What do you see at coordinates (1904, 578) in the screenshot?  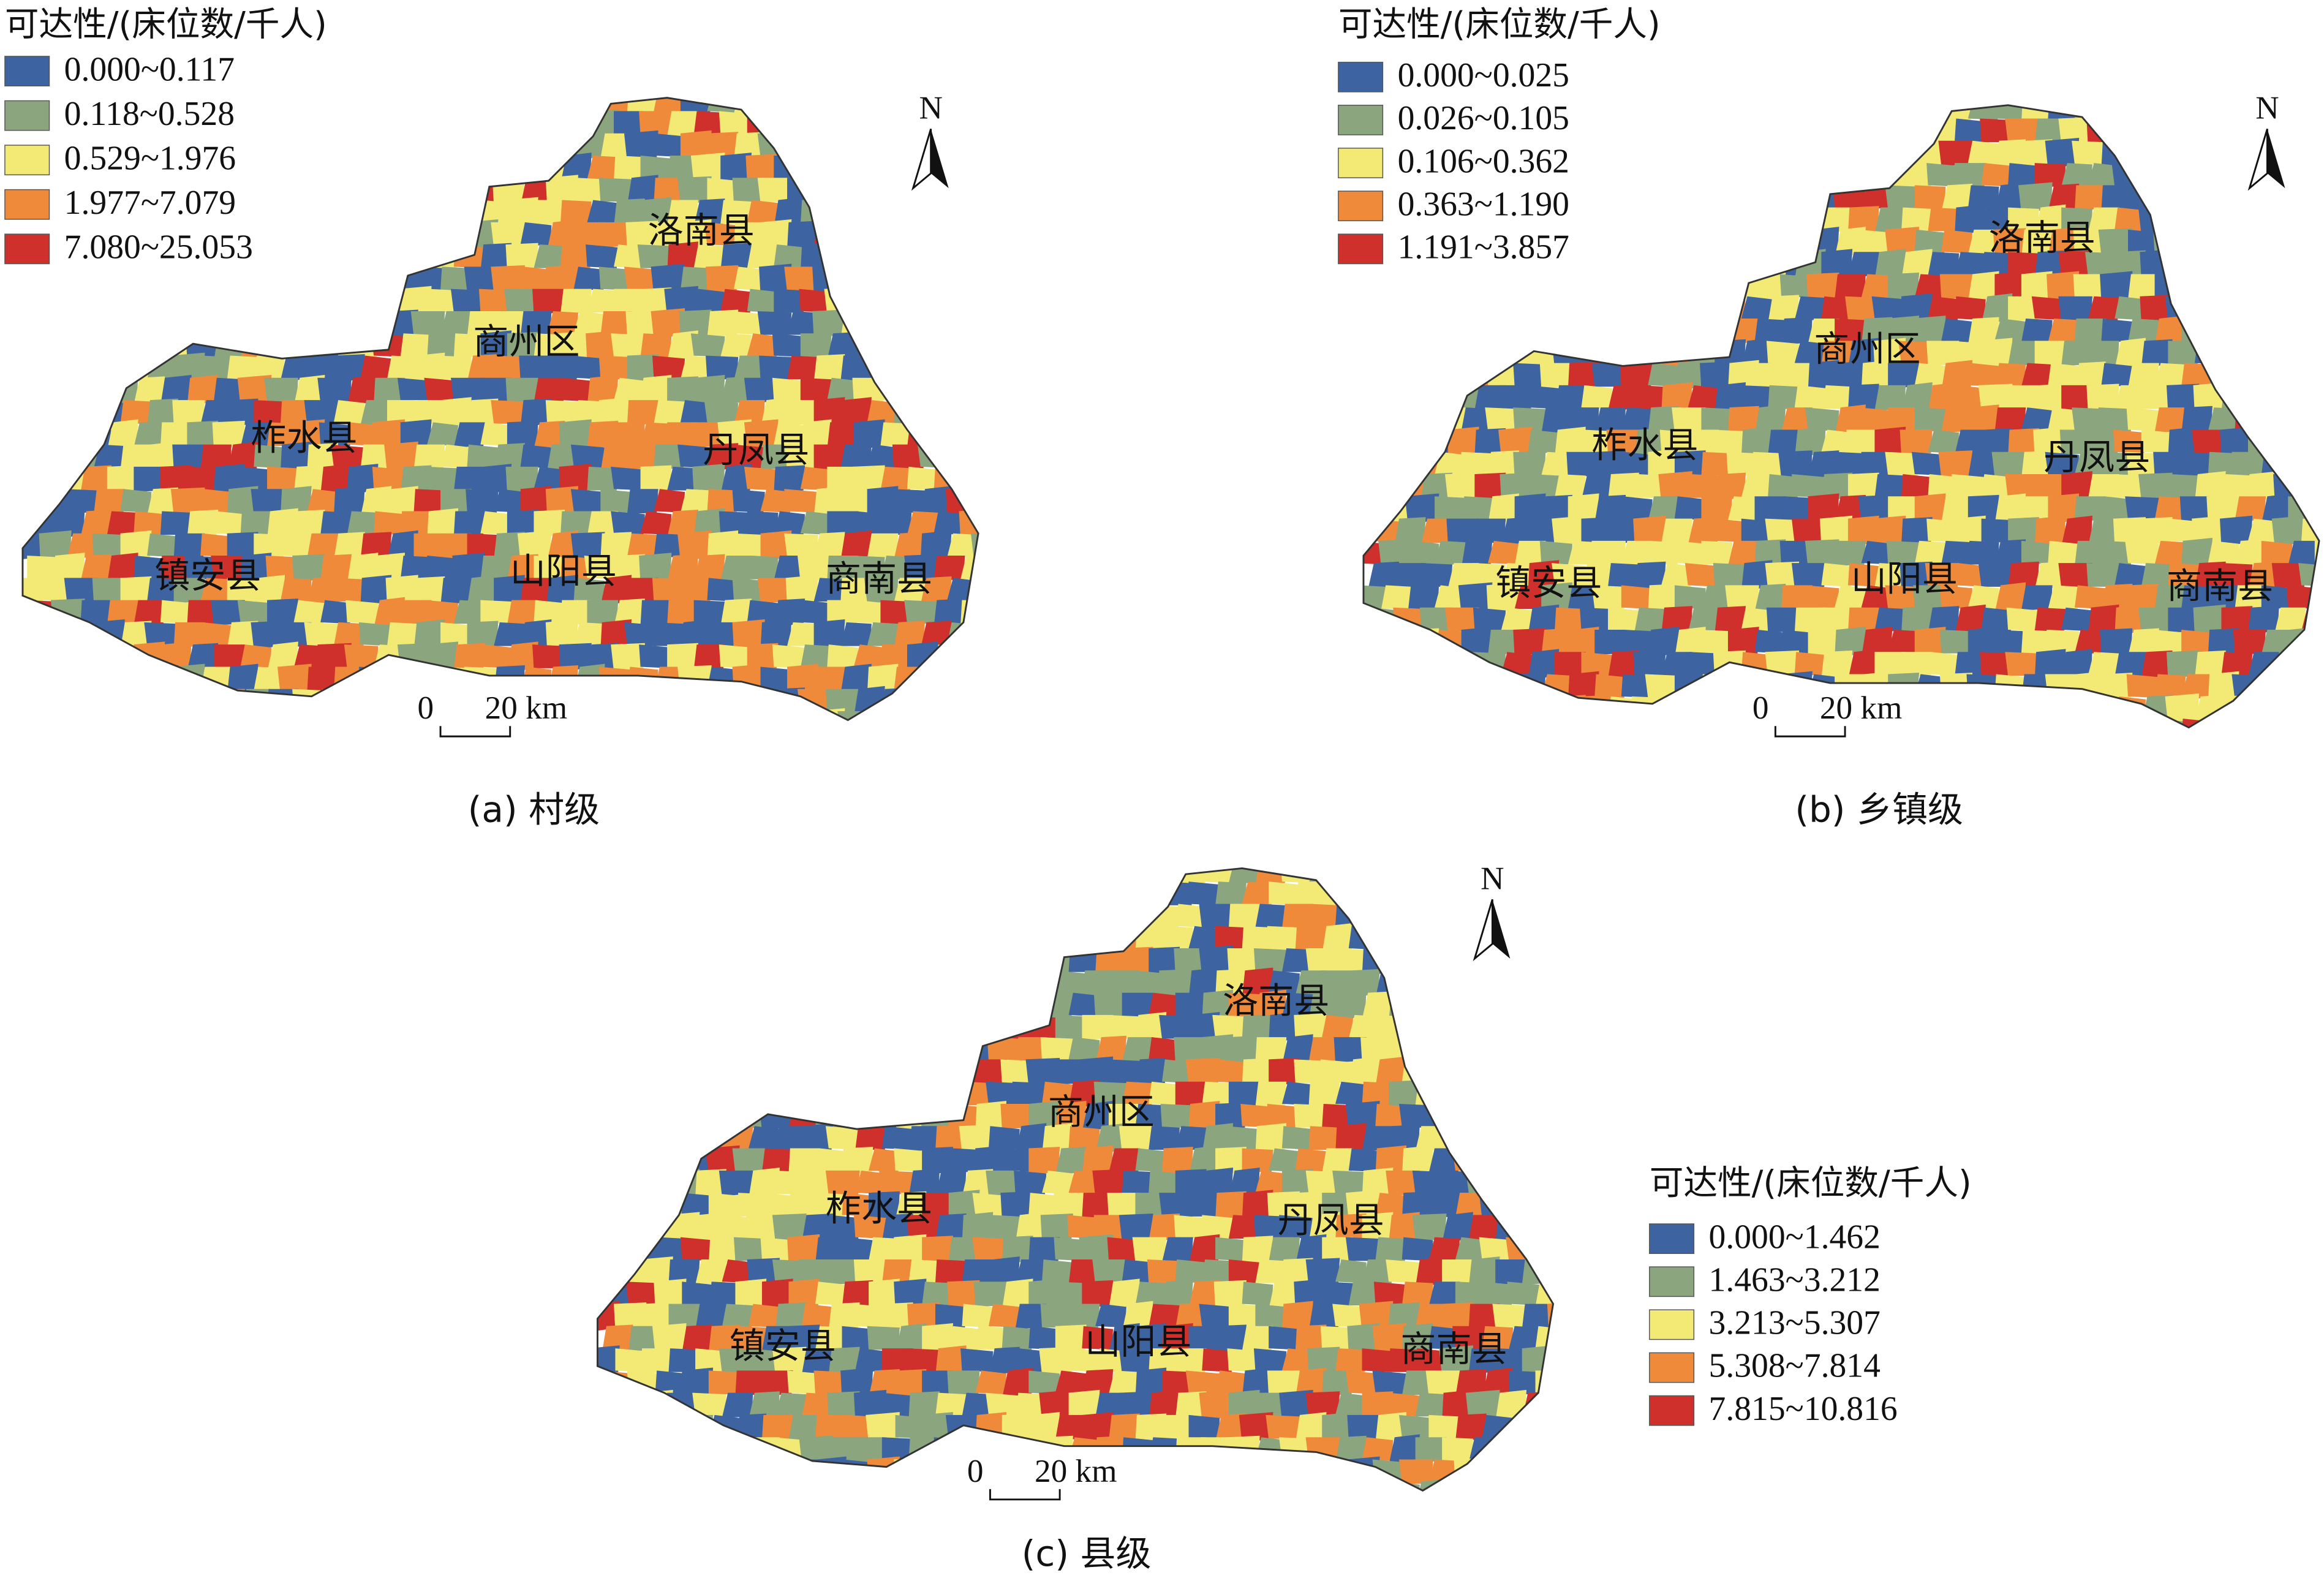 I see `district-label: 山阳县` at bounding box center [1904, 578].